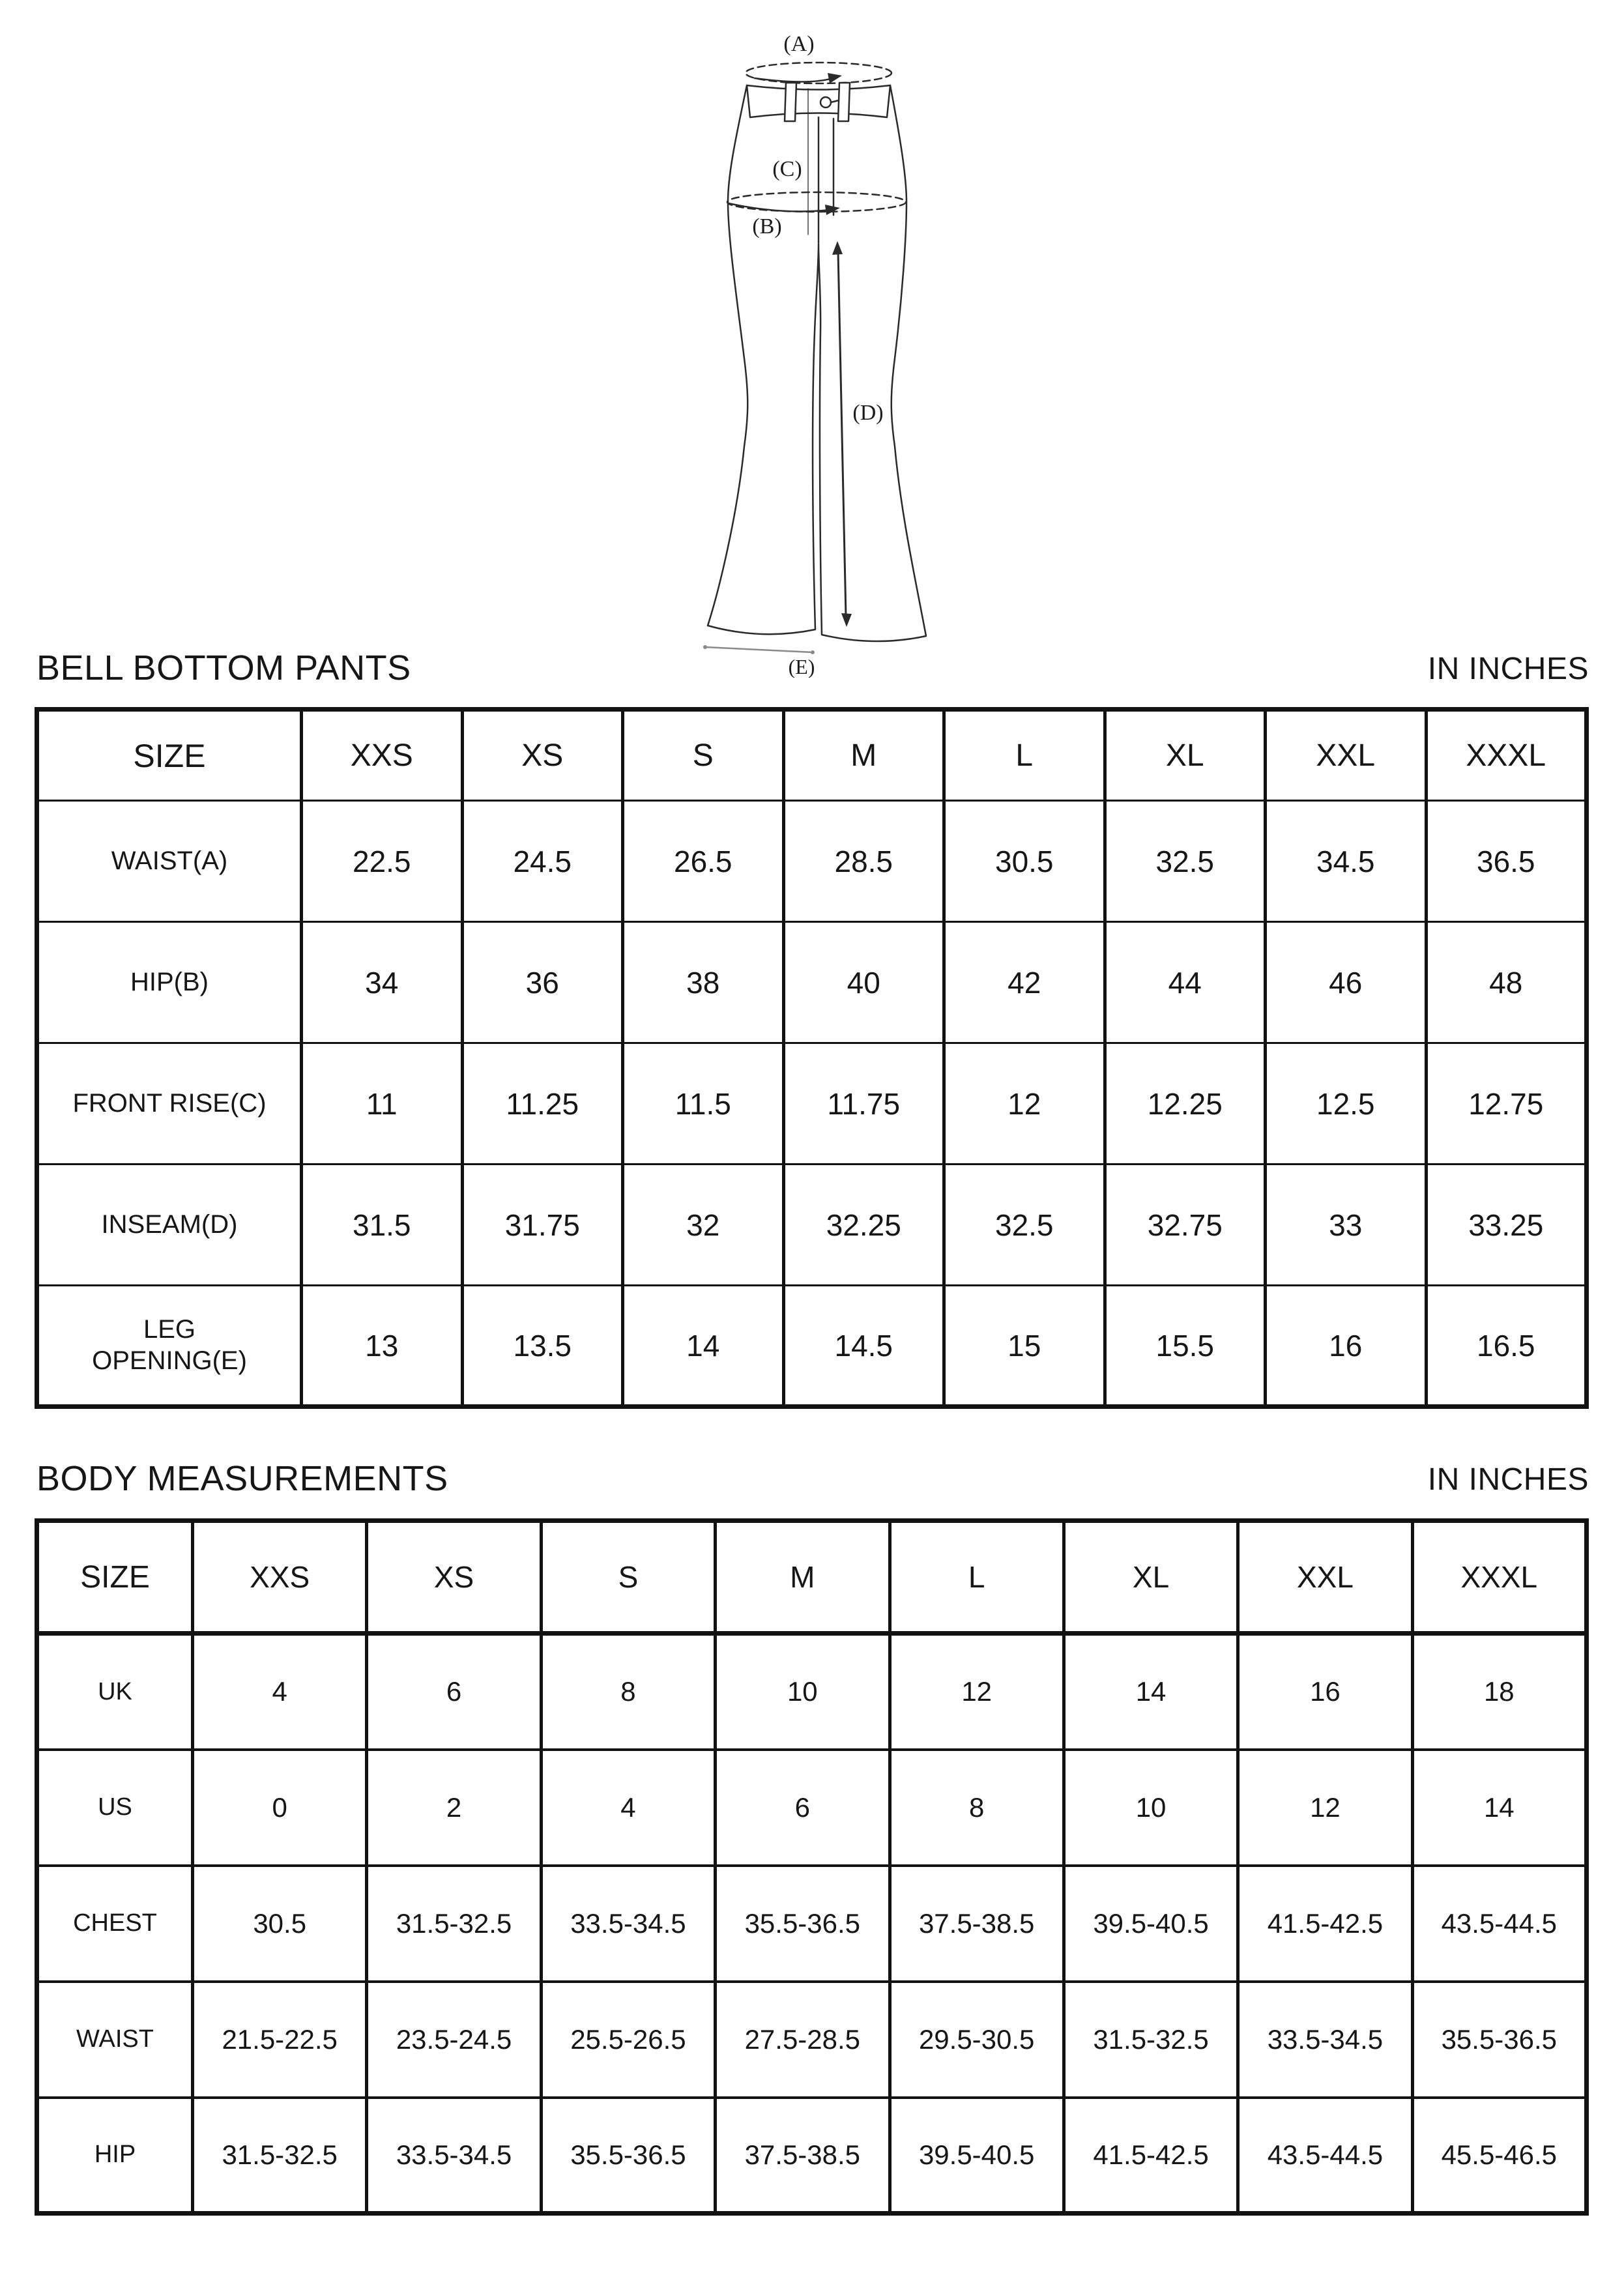 The height and width of the screenshot is (2286, 1624). I want to click on value-cell: 24.5, so click(542, 861).